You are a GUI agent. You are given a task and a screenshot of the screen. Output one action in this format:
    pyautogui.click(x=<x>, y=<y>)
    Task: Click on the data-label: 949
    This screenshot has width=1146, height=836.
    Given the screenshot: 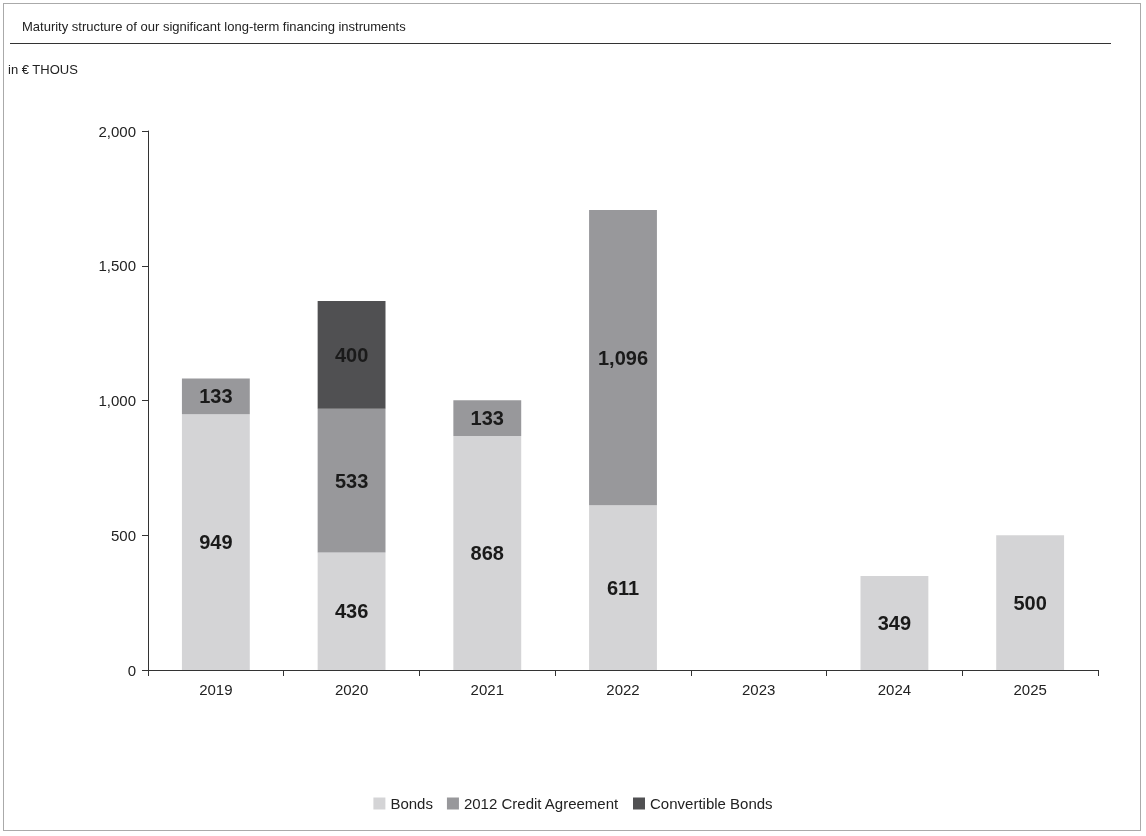 What is the action you would take?
    pyautogui.click(x=216, y=542)
    